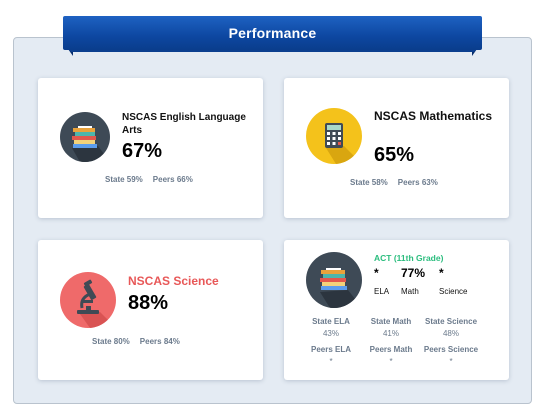 The image size is (540, 407). Describe the element at coordinates (148, 303) in the screenshot. I see `science-percent: 88%` at that location.